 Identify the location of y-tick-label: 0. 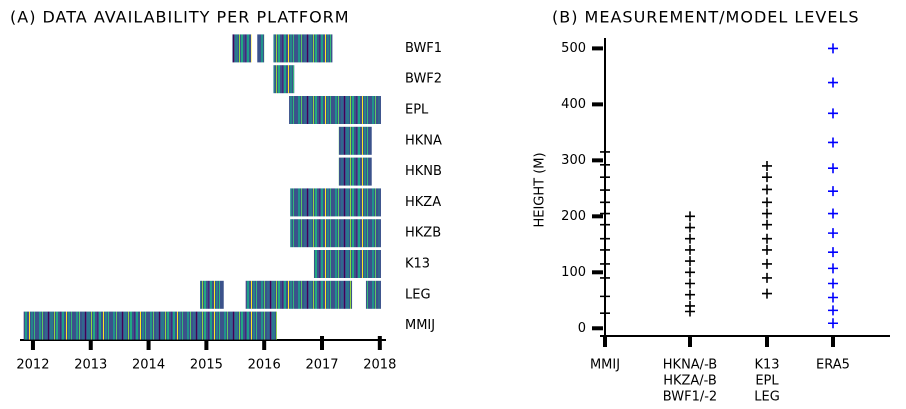
(582, 328).